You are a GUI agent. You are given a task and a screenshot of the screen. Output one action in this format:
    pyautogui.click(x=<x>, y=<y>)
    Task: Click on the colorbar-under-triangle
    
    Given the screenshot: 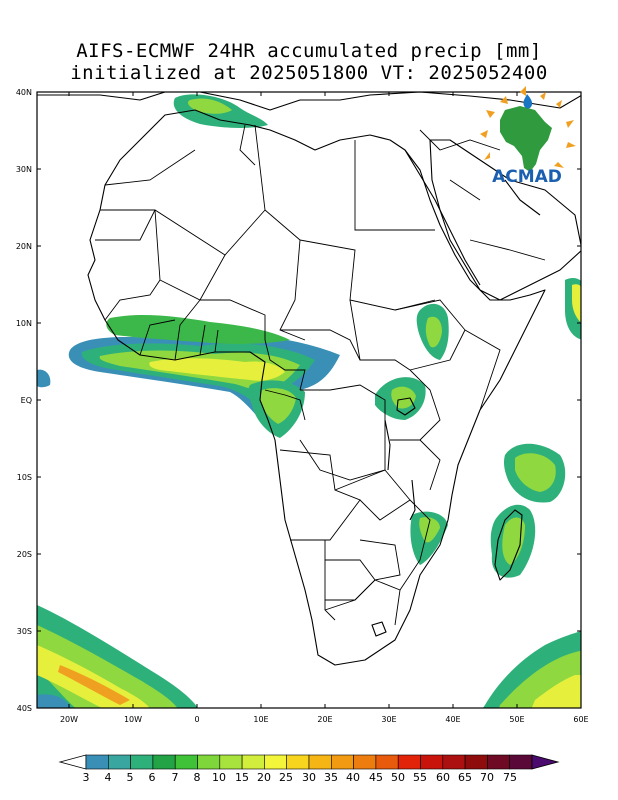 What is the action you would take?
    pyautogui.click(x=72, y=762)
    